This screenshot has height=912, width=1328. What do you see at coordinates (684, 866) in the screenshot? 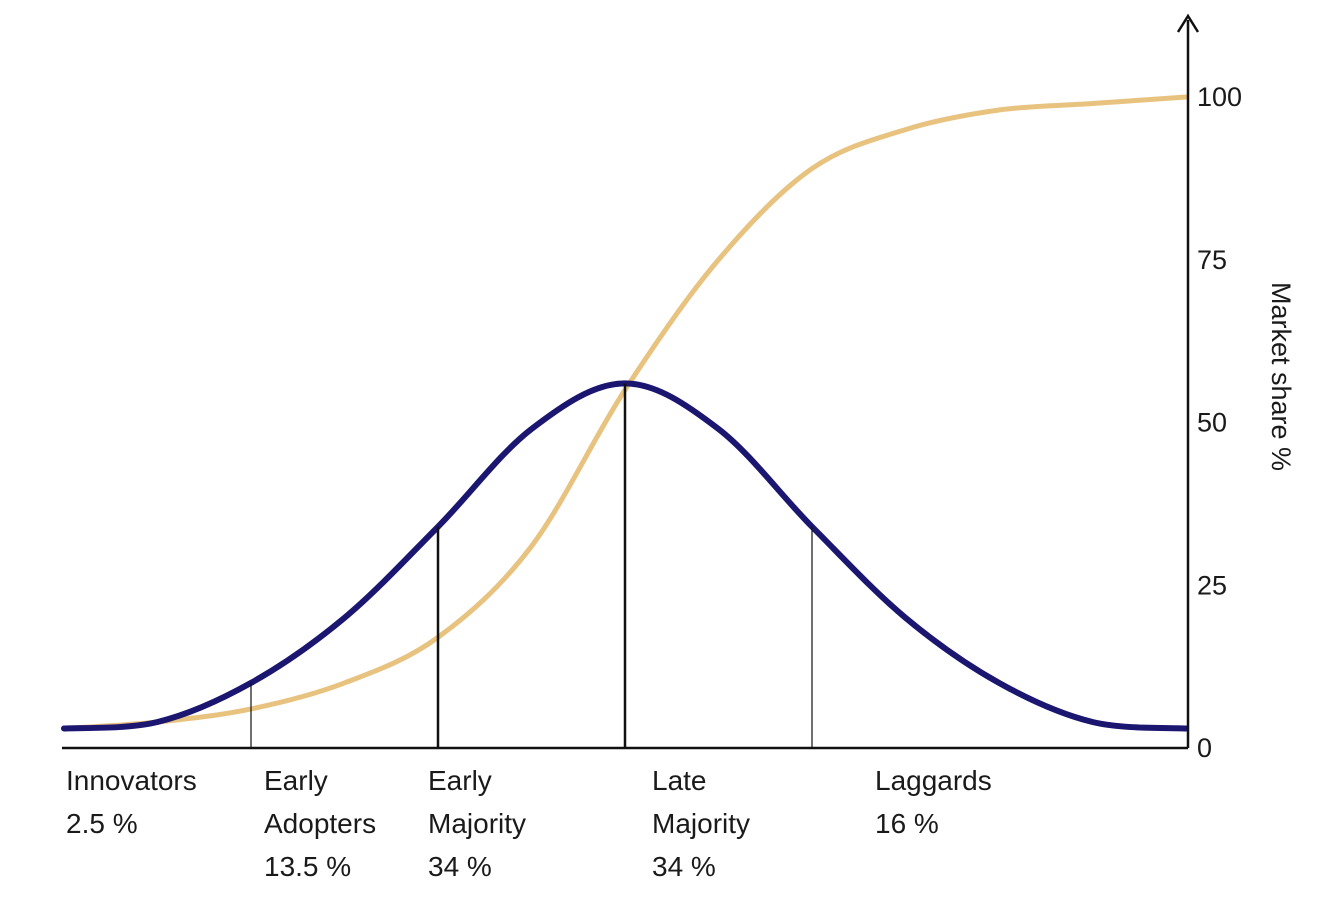
I see `segment-late-majority-share: 34 %` at bounding box center [684, 866].